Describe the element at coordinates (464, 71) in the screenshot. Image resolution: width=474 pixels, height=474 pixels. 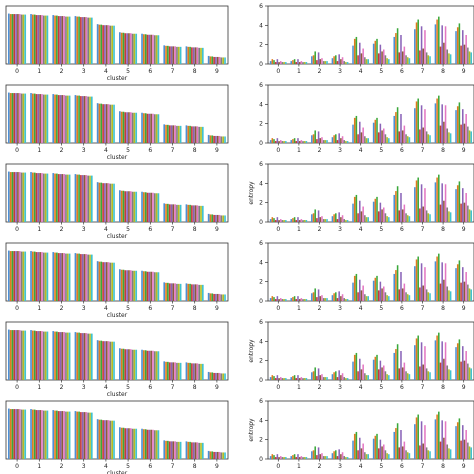
I see `x-tick-label: 9` at that location.